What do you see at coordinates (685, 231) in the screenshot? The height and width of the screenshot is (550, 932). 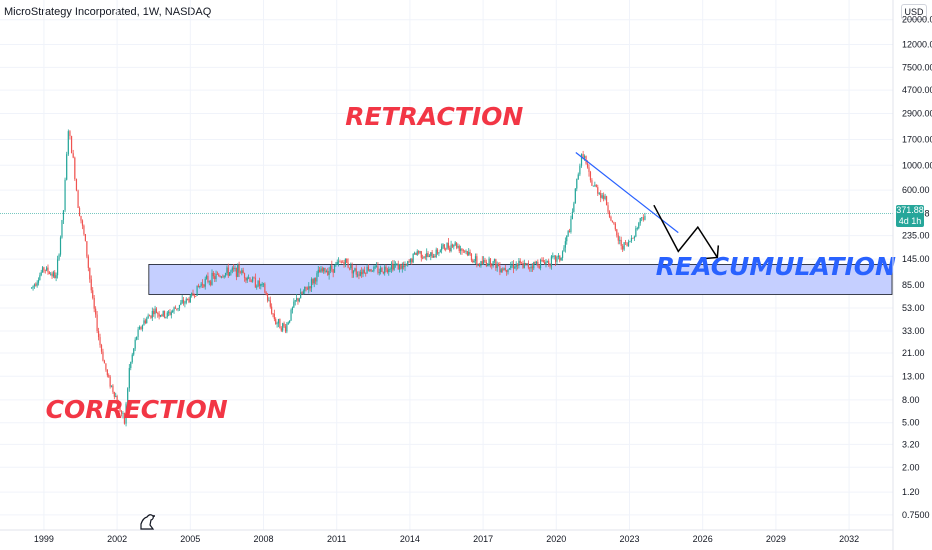 I see `projection-path` at bounding box center [685, 231].